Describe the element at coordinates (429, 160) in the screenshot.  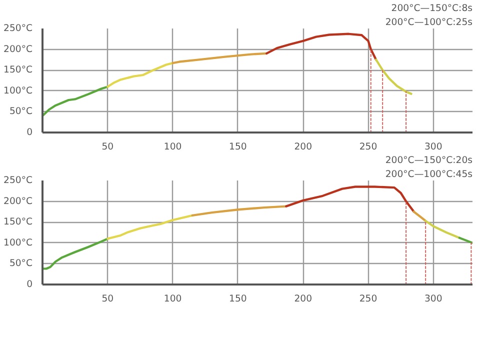
I see `text: 200°C—150°C:20s` at that location.